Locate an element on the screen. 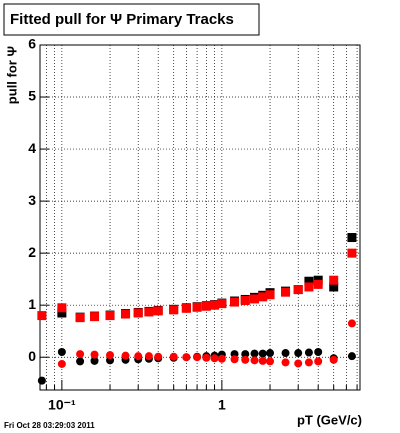 Image resolution: width=400 pixels, height=433 pixels. y-tick-label: 2 is located at coordinates (32, 252).